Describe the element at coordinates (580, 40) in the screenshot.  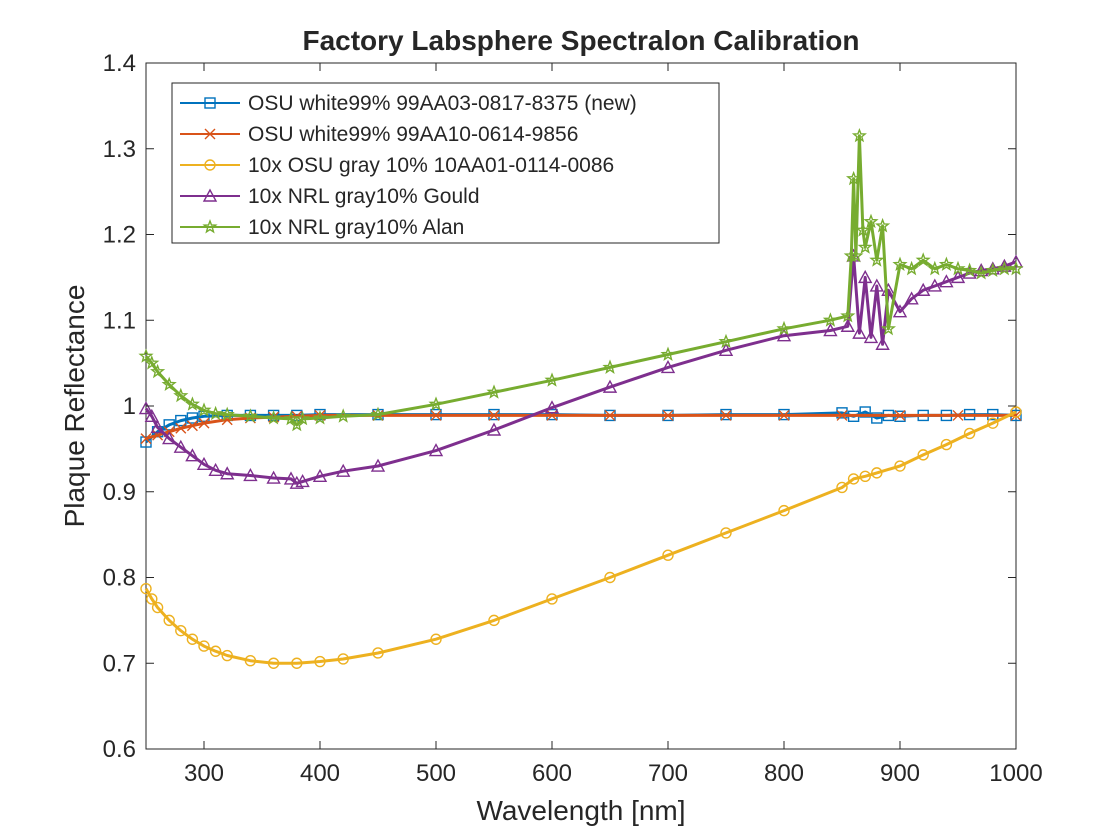
I see `chart-title: Factory Labsphere Spectralon Calibration` at that location.